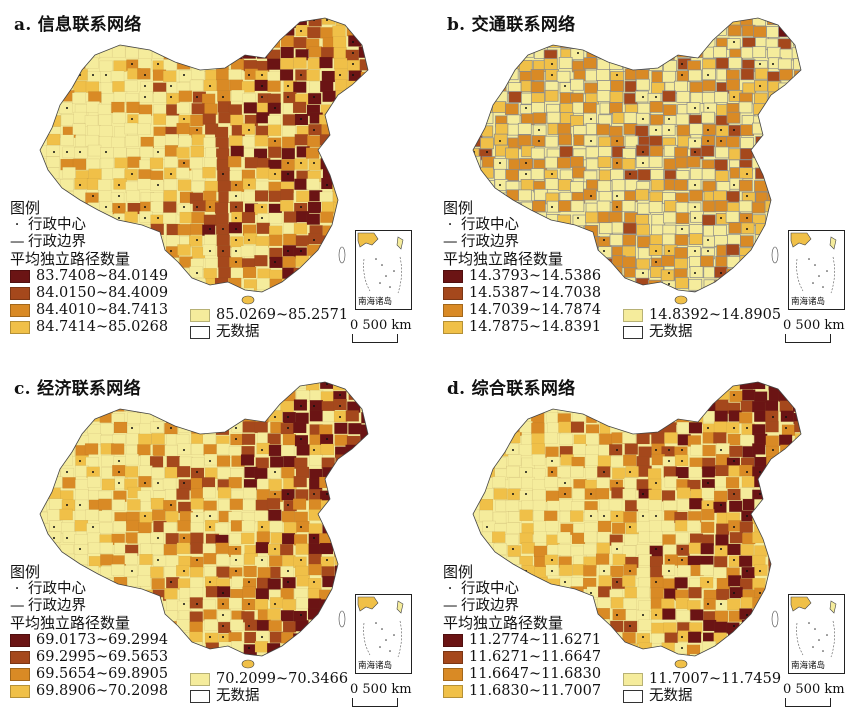 The image size is (866, 728). Describe the element at coordinates (200, 679) in the screenshot. I see `legend-swatch` at that location.